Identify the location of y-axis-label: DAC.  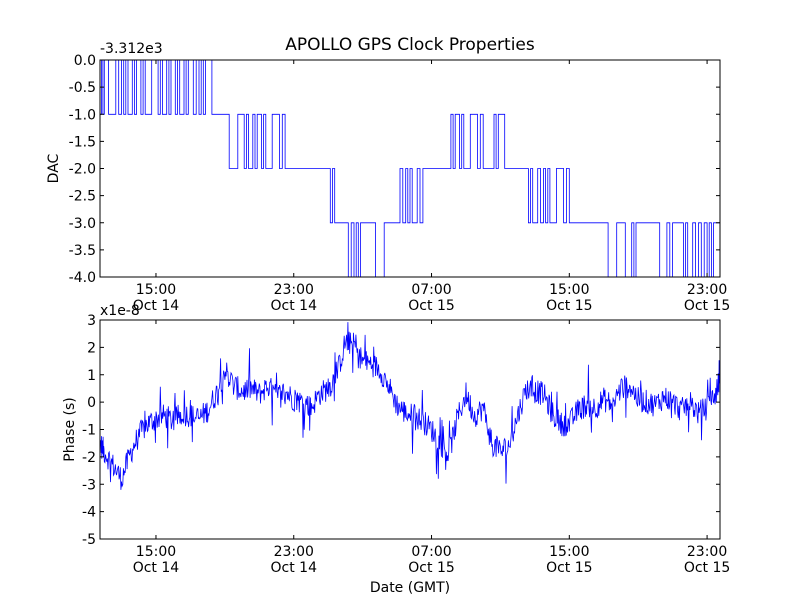
(54, 168).